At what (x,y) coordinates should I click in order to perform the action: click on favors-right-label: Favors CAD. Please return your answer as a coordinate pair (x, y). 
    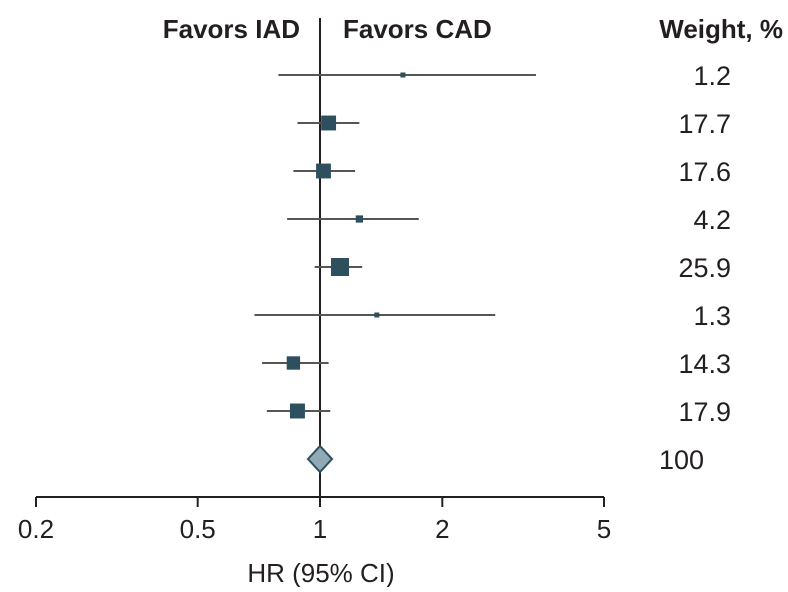
    Looking at the image, I should click on (417, 29).